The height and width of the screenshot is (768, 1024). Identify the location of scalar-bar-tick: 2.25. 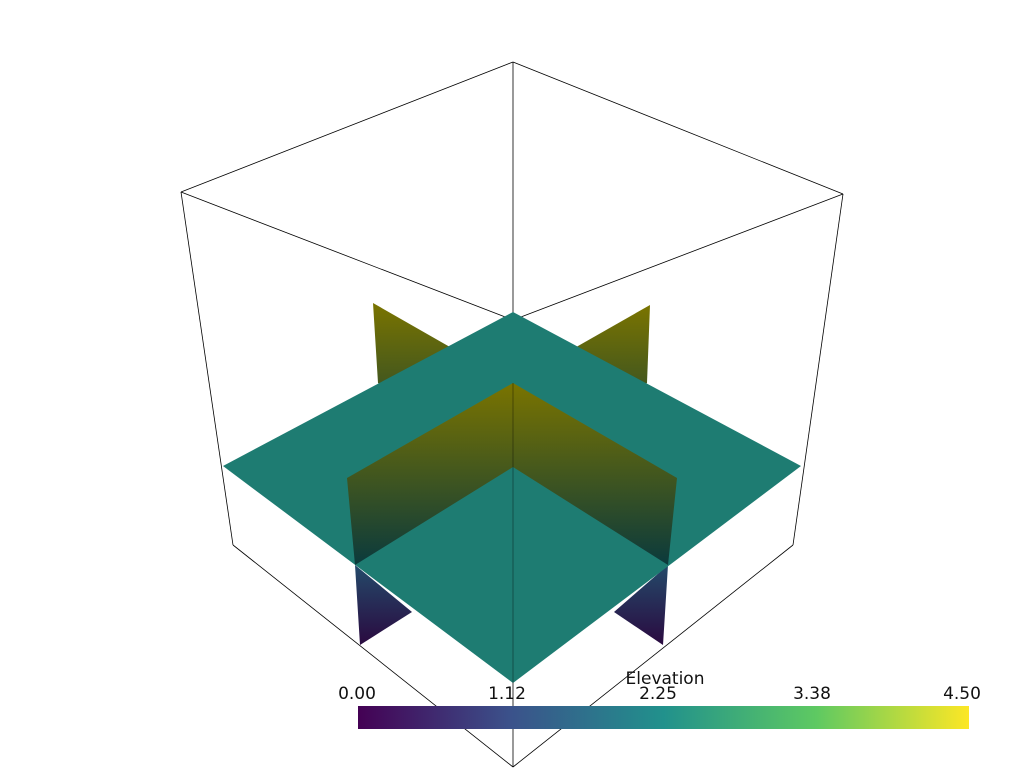
(658, 694).